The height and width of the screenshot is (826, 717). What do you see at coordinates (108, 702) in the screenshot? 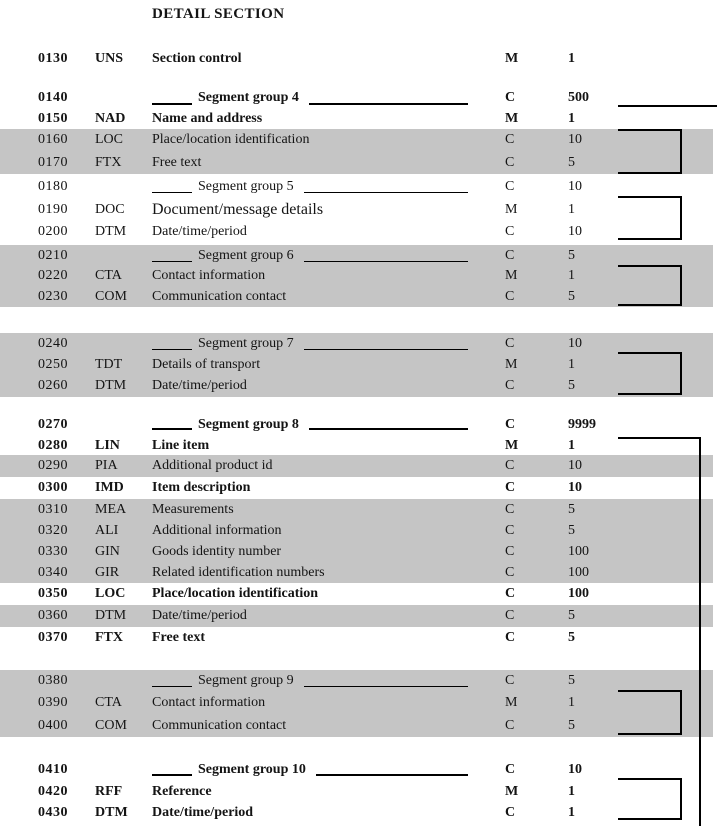
I see `segment-tag: CTA` at bounding box center [108, 702].